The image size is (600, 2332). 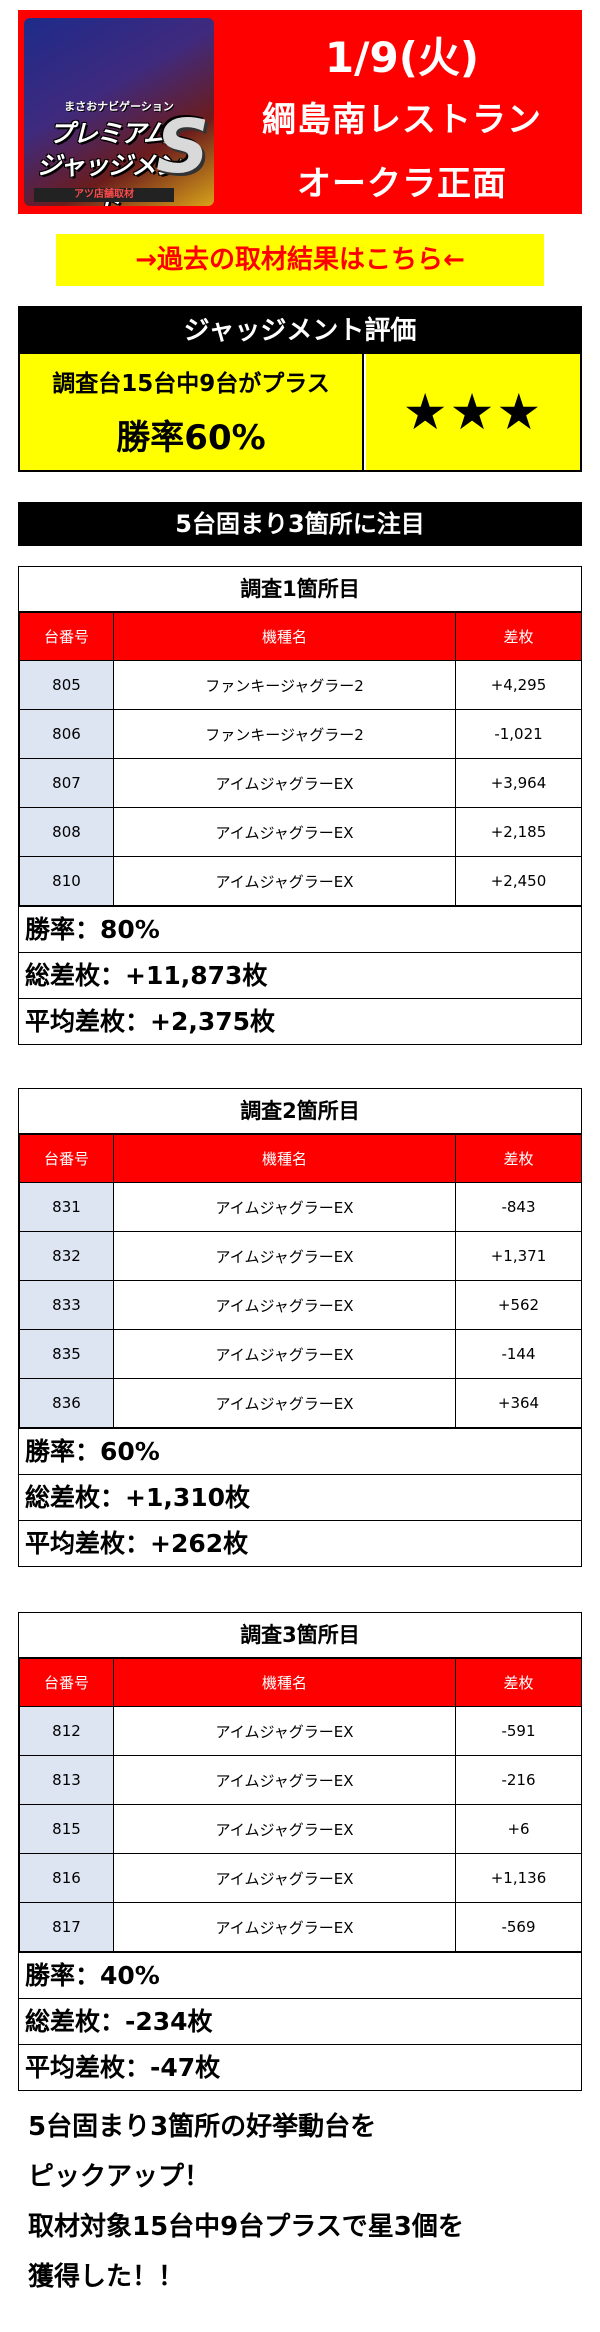 I want to click on survey-title: 調査3箇所目, so click(x=300, y=1635).